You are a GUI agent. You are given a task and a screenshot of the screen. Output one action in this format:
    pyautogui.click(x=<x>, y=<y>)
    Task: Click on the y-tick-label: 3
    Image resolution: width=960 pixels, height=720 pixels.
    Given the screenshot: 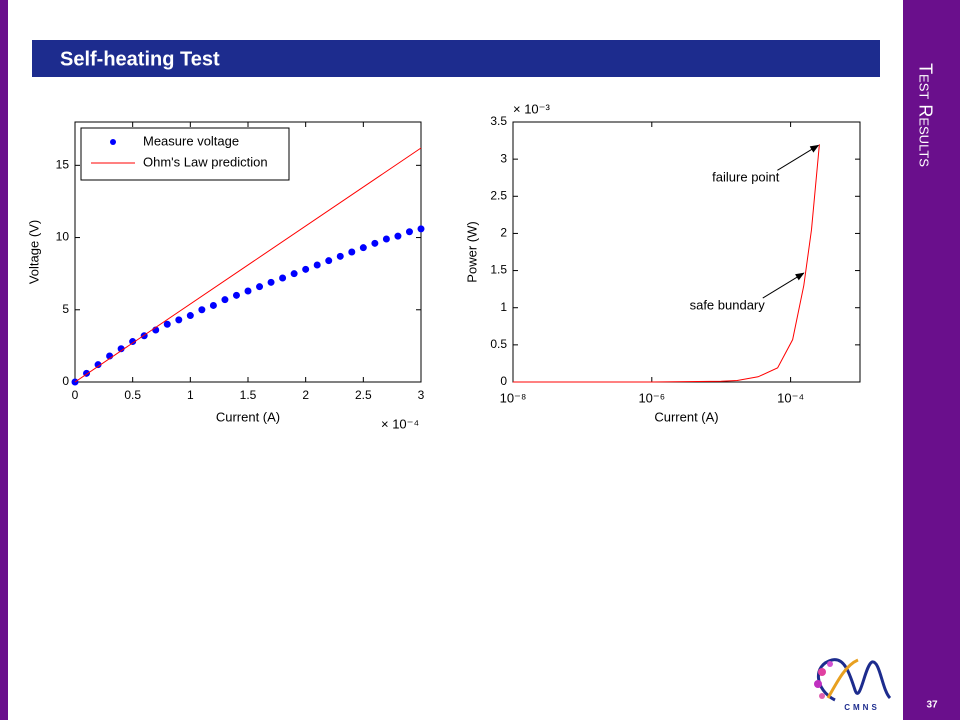 What is the action you would take?
    pyautogui.click(x=503, y=158)
    